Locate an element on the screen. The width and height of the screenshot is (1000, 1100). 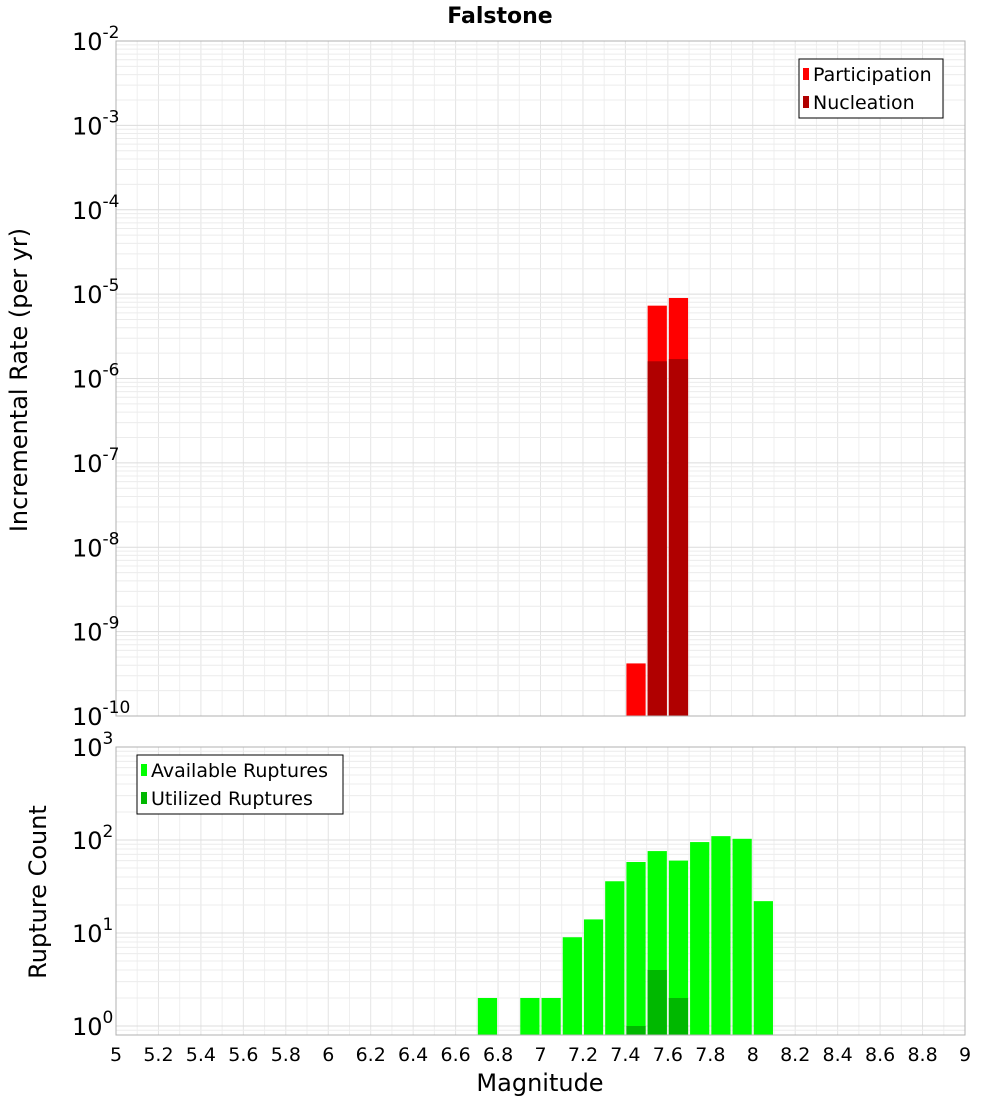
top-y-tick-label: 10⁻⁶ is located at coordinates (96, 377).